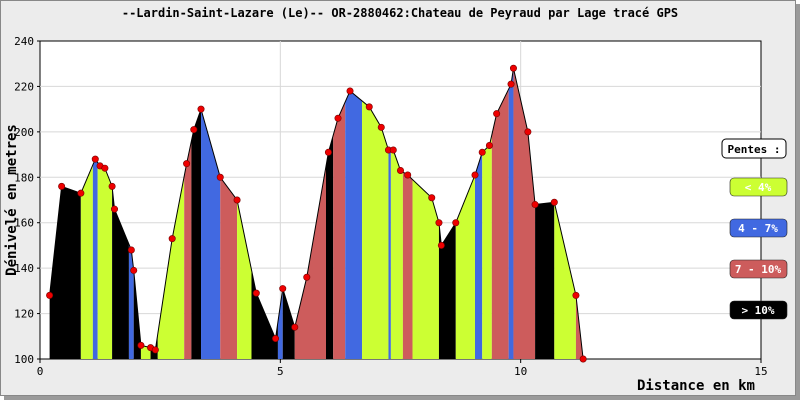 Image resolution: width=800 pixels, height=400 pixels. What do you see at coordinates (12, 200) in the screenshot?
I see `y-axis-label: Dénivelé en metres` at bounding box center [12, 200].